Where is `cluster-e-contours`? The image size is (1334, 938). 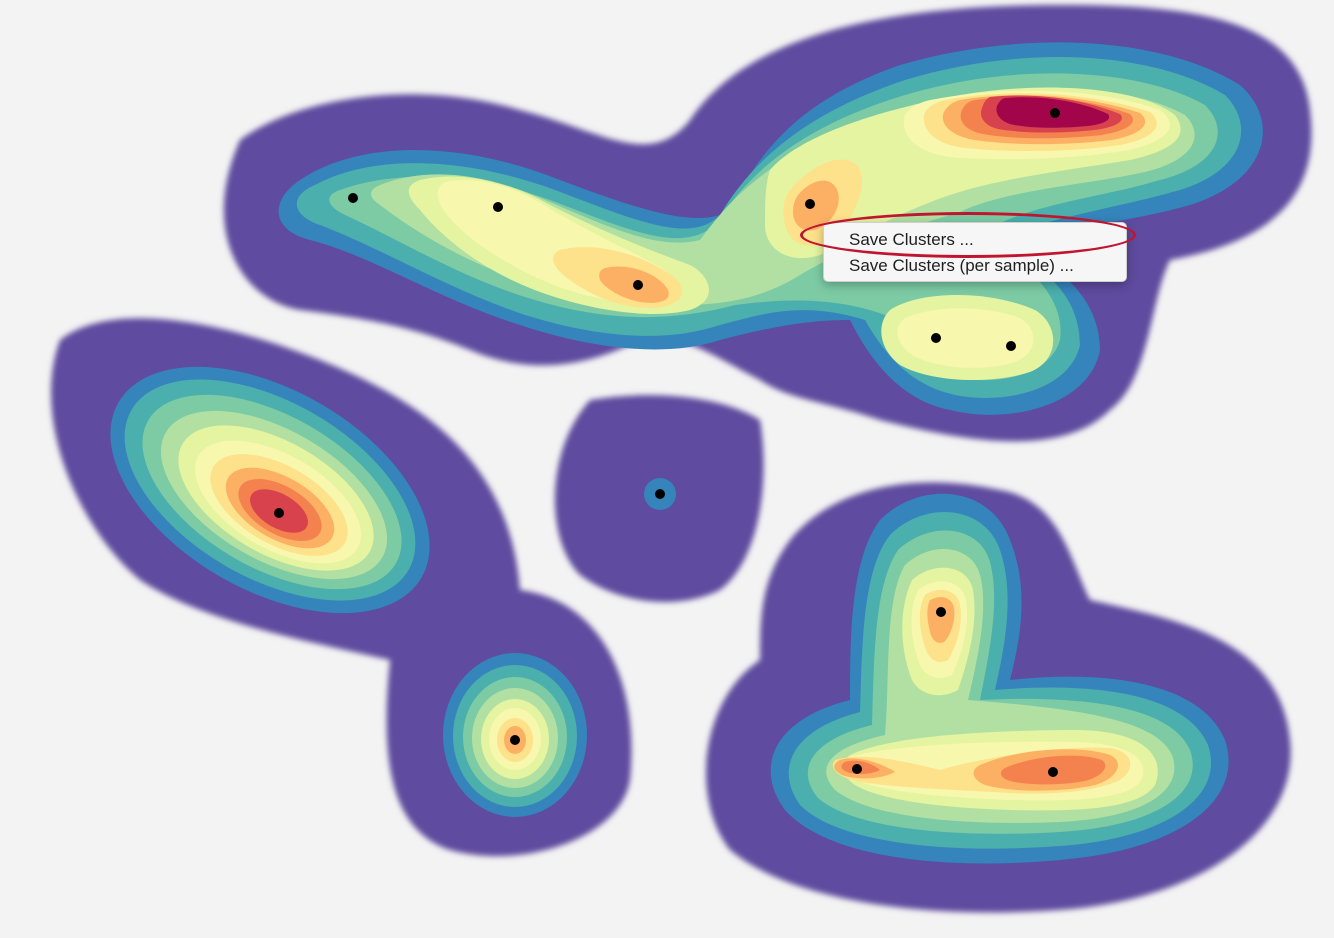 cluster-e-contours is located at coordinates (999, 678).